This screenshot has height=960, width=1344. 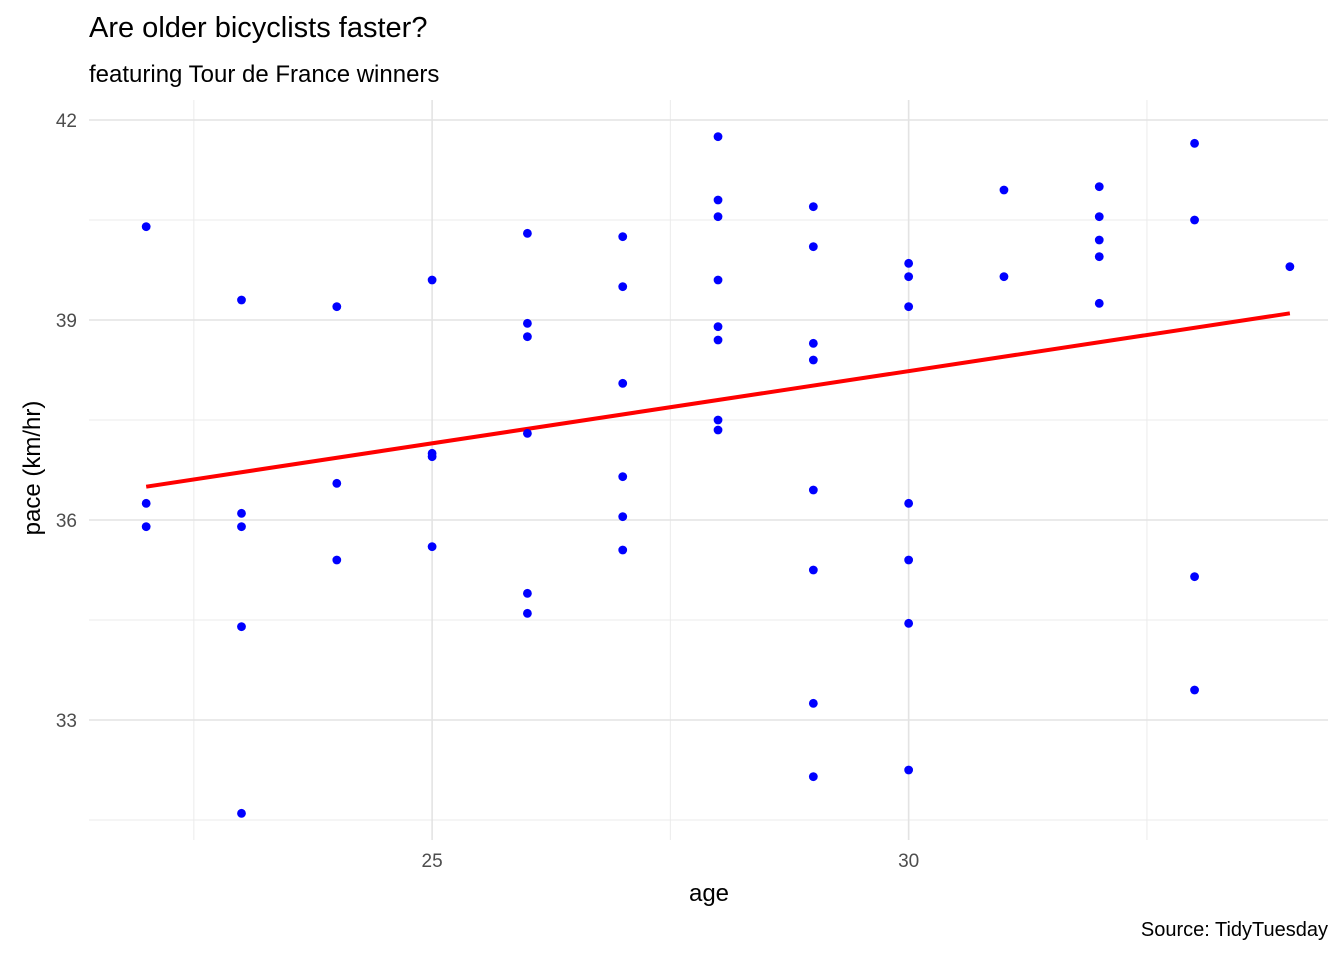 I want to click on x-axis-title: age, so click(x=709, y=893).